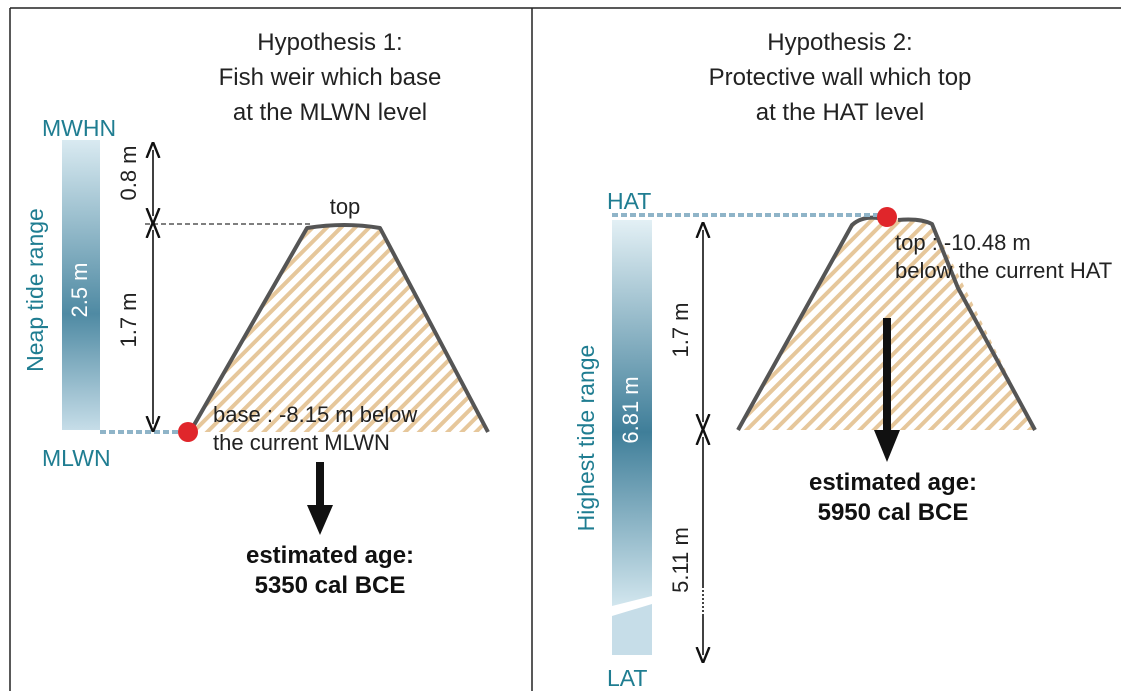 The width and height of the screenshot is (1121, 691). I want to click on note: below the current HAT, so click(1003, 270).